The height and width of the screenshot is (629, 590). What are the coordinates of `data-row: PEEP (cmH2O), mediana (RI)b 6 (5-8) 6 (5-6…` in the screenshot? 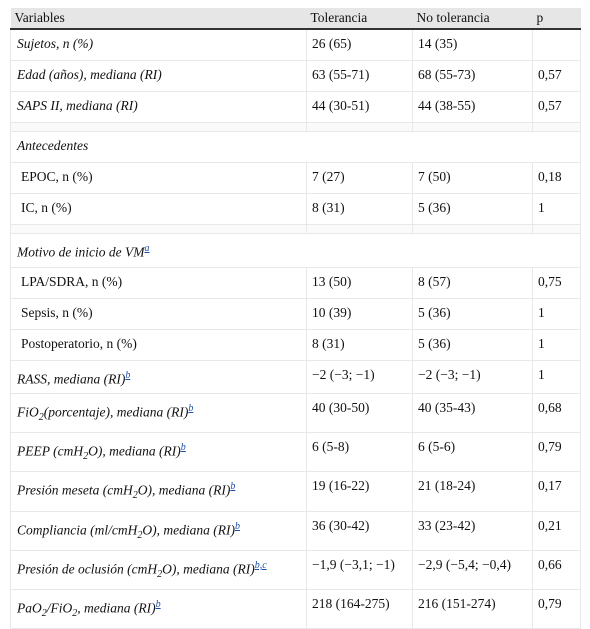 It's located at (295, 452).